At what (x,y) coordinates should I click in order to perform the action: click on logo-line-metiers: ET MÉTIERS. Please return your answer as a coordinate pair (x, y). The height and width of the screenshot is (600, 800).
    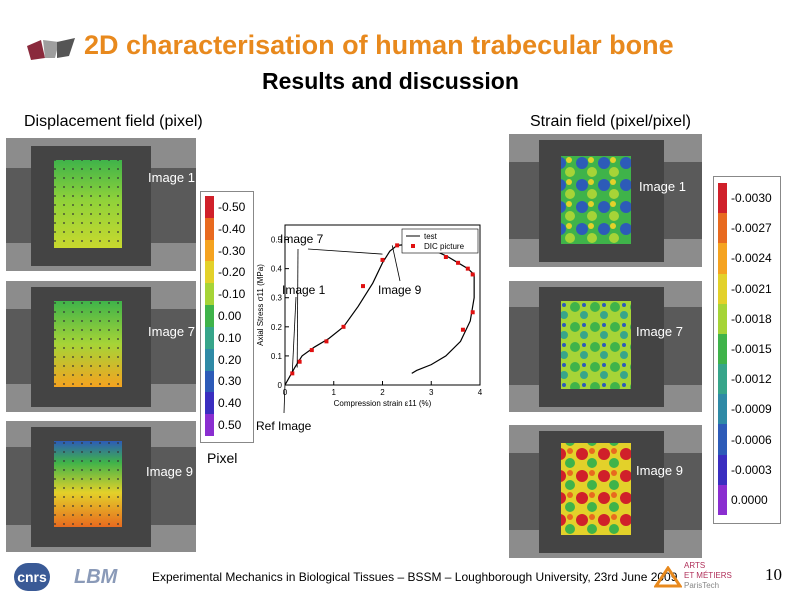
    Looking at the image, I should click on (708, 575).